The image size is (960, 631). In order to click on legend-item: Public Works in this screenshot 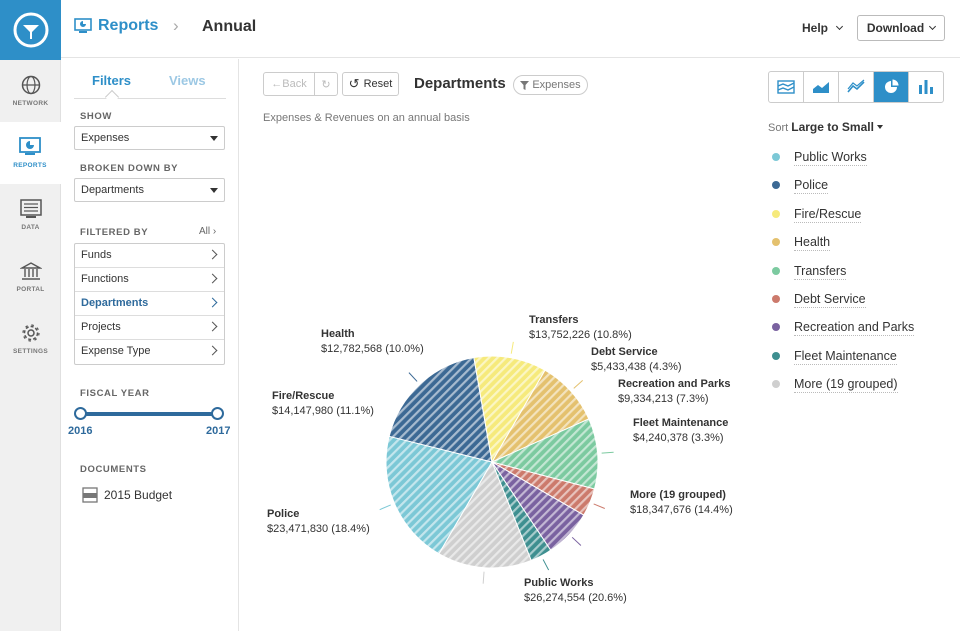, I will do `click(843, 164)`.